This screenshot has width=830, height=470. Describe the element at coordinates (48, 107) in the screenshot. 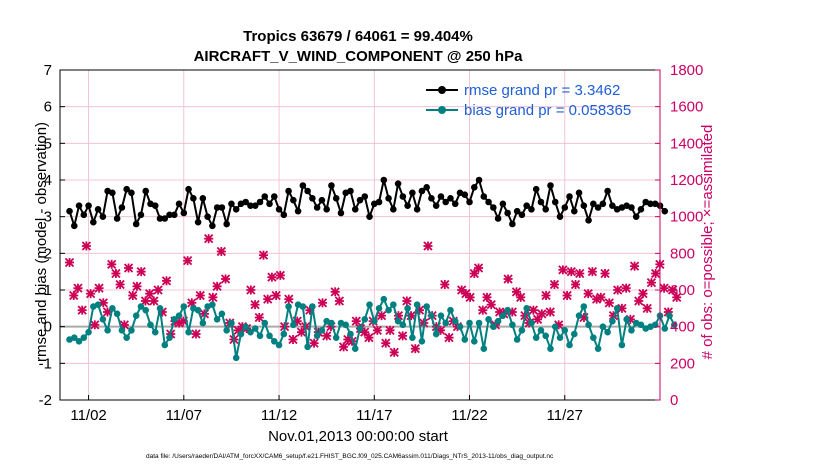

I see `left-tick-label: 6` at that location.